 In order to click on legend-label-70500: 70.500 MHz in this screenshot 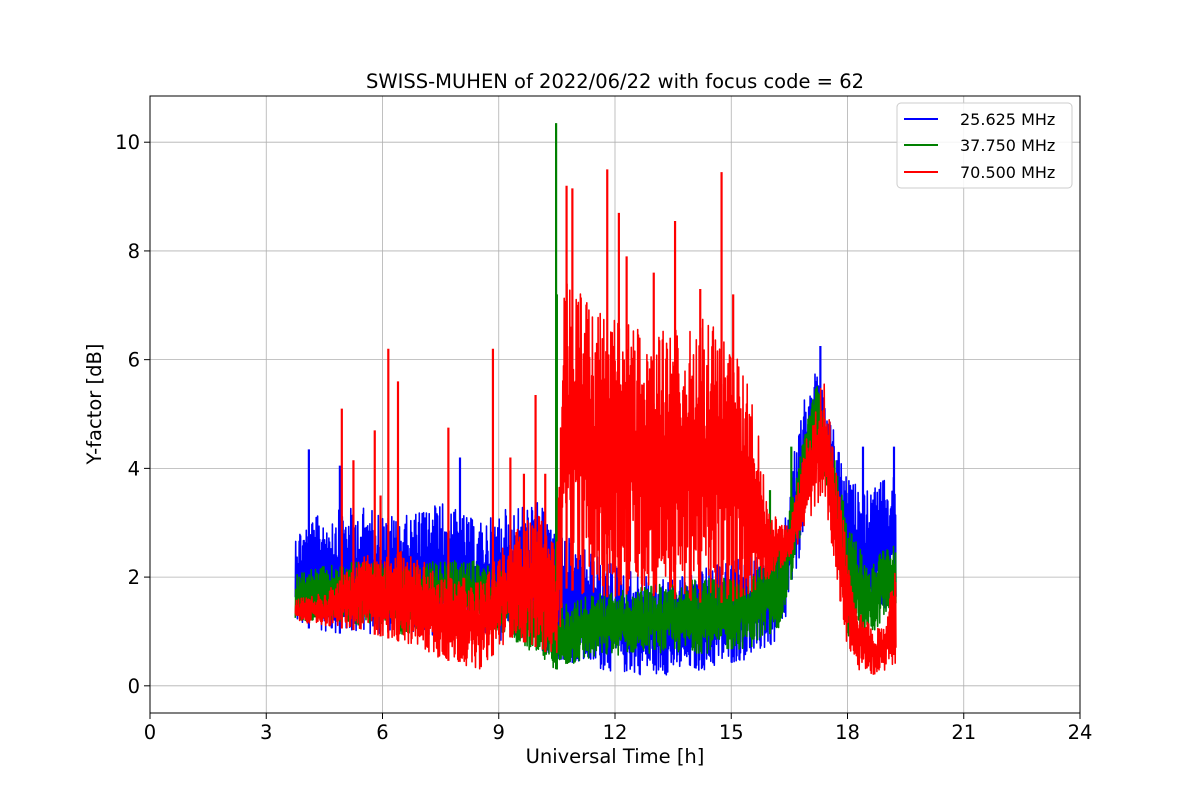, I will do `click(1007, 172)`.